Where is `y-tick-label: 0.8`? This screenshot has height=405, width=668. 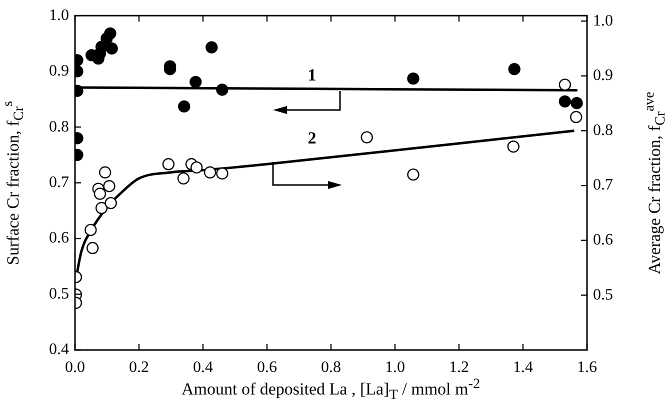 y-tick-label: 0.8 is located at coordinates (59, 127).